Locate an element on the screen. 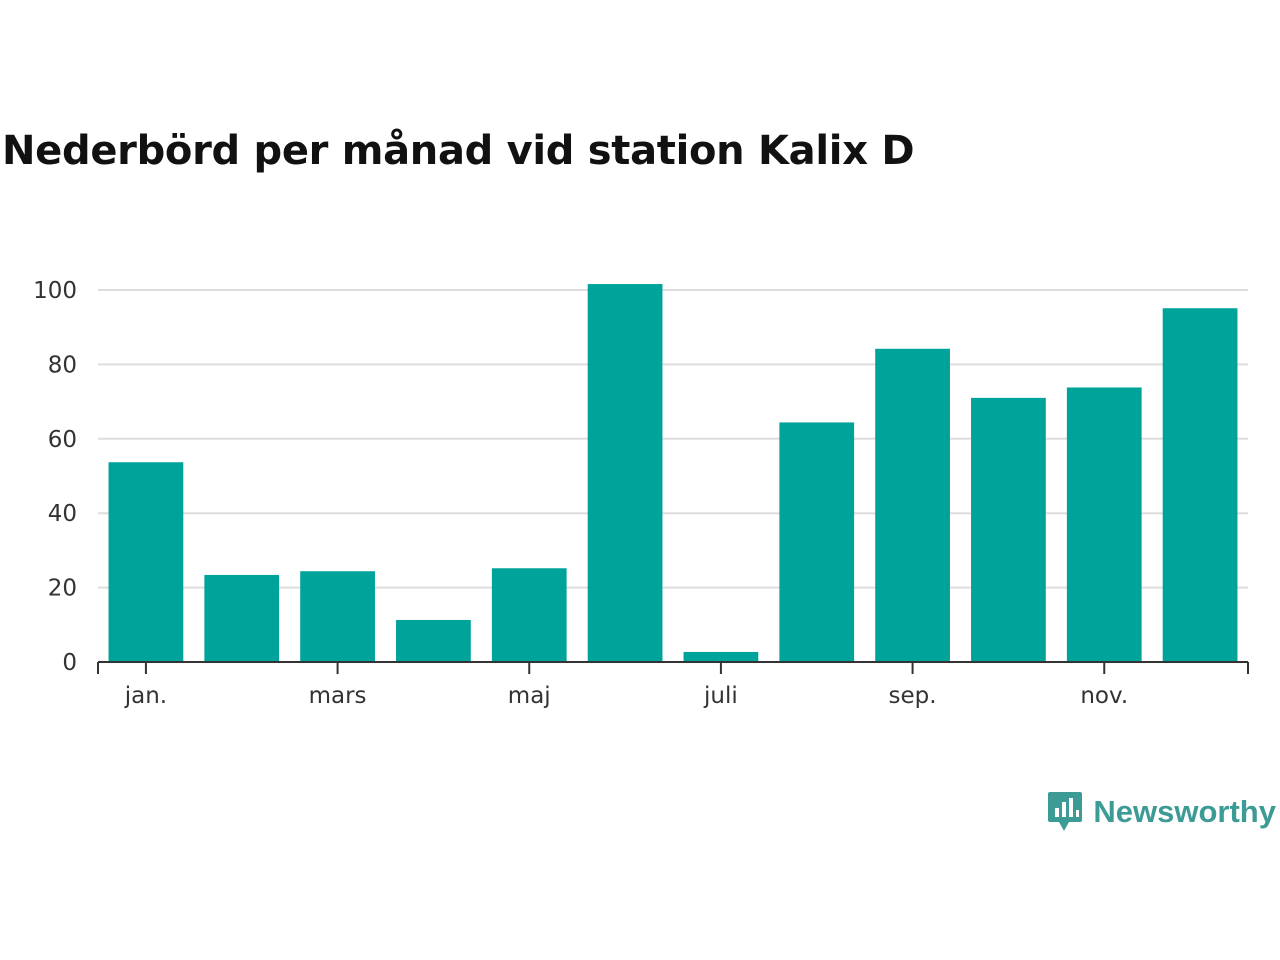 The height and width of the screenshot is (960, 1280). bar-maj is located at coordinates (529, 615).